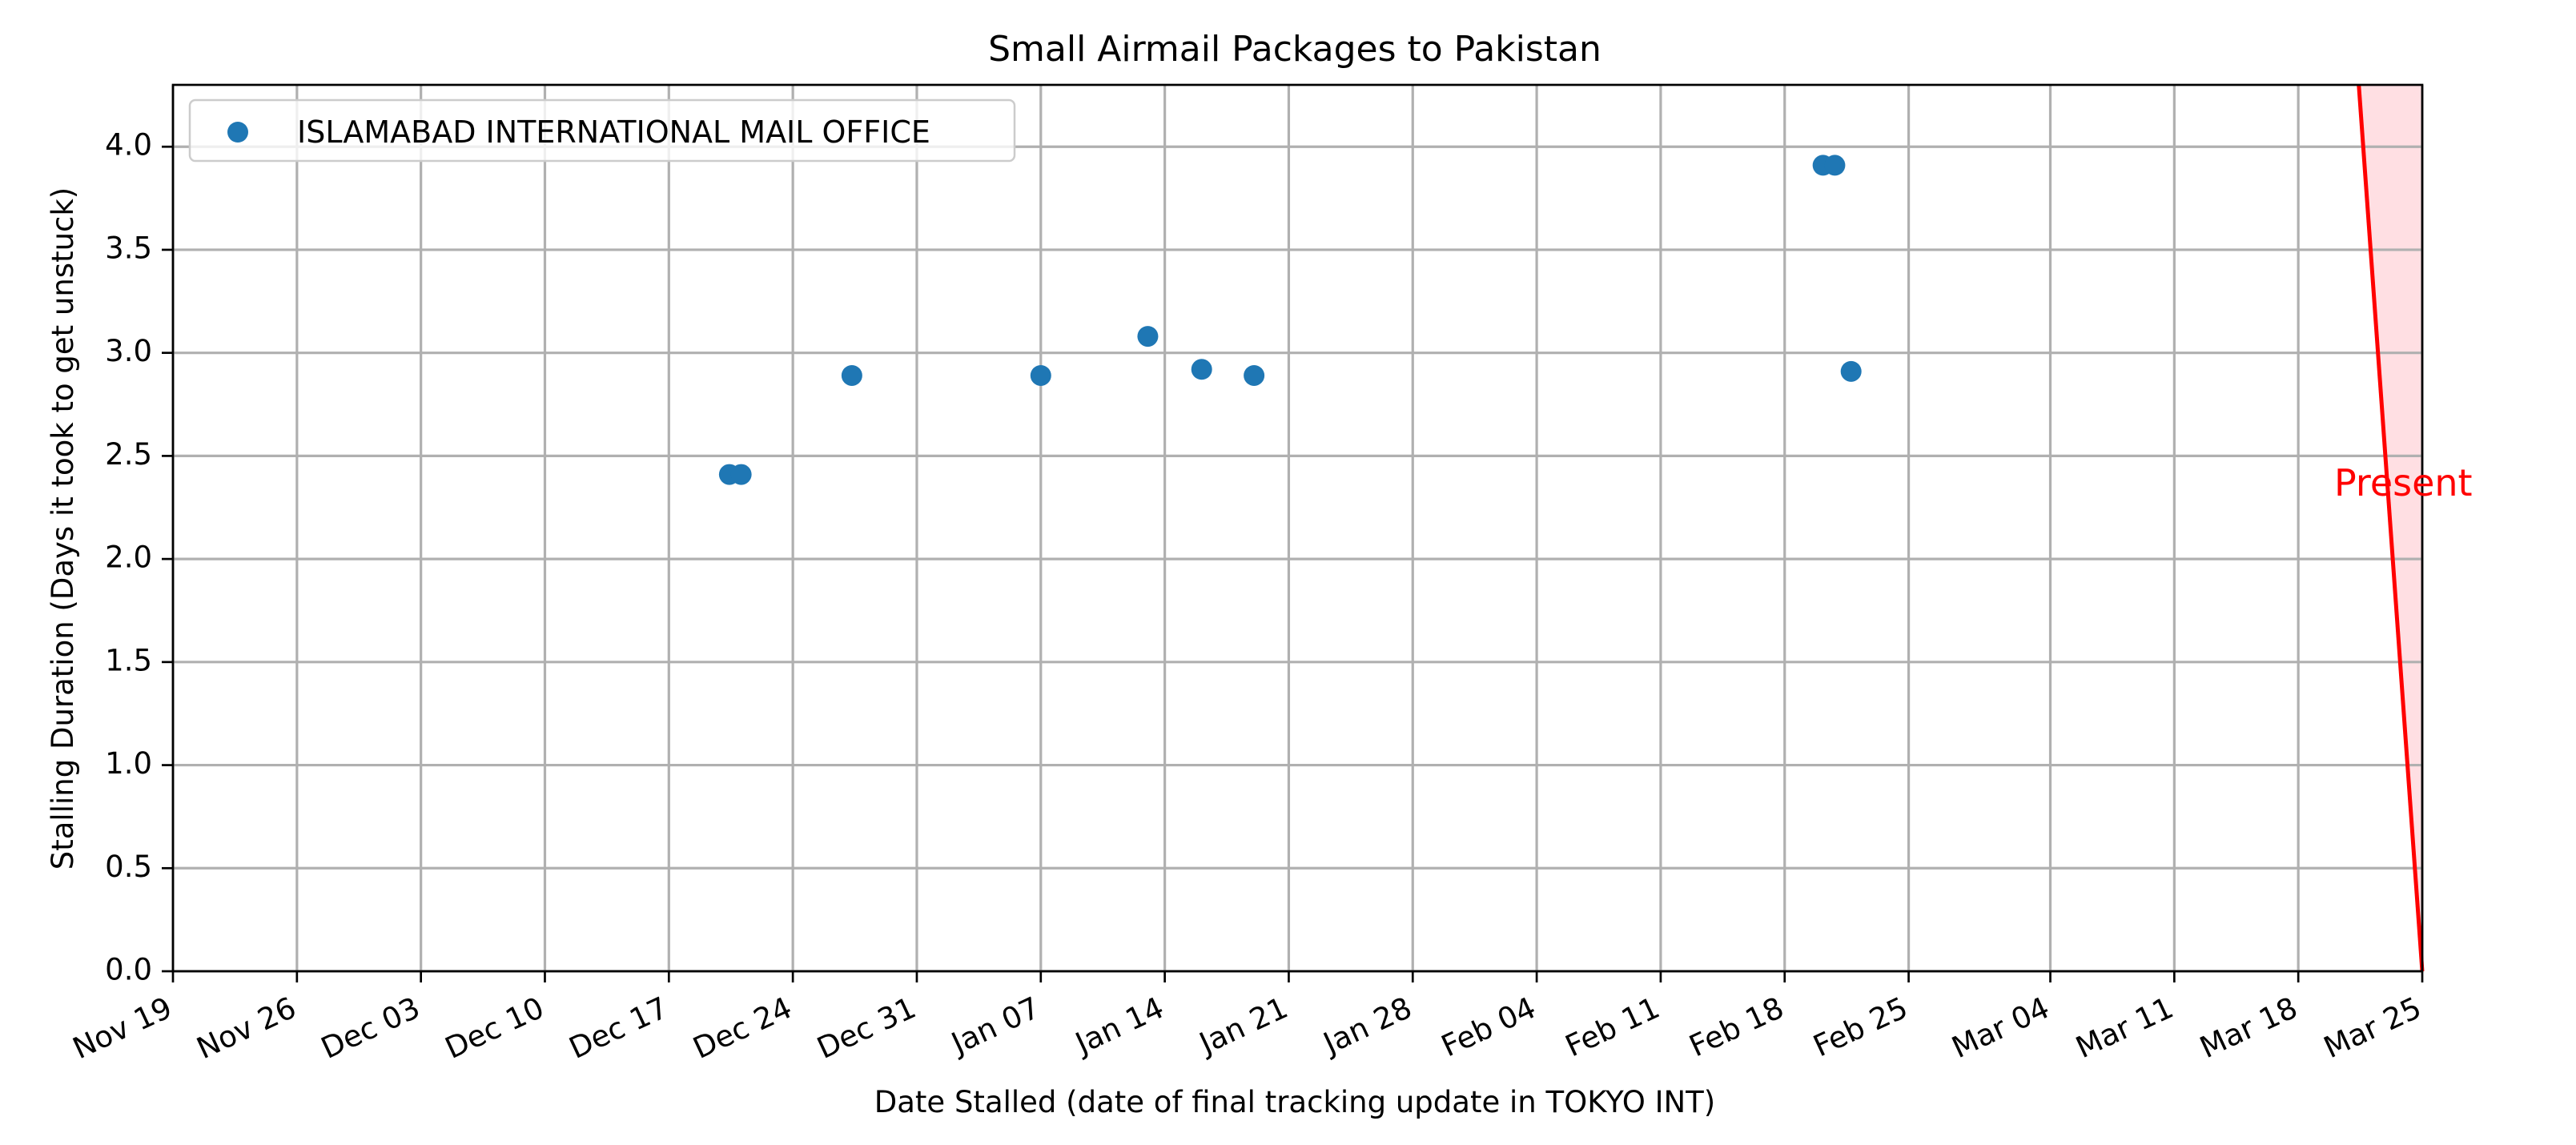 This screenshot has width=2576, height=1145. Describe the element at coordinates (1290, 320) in the screenshot. I see `data-points-layer` at that location.